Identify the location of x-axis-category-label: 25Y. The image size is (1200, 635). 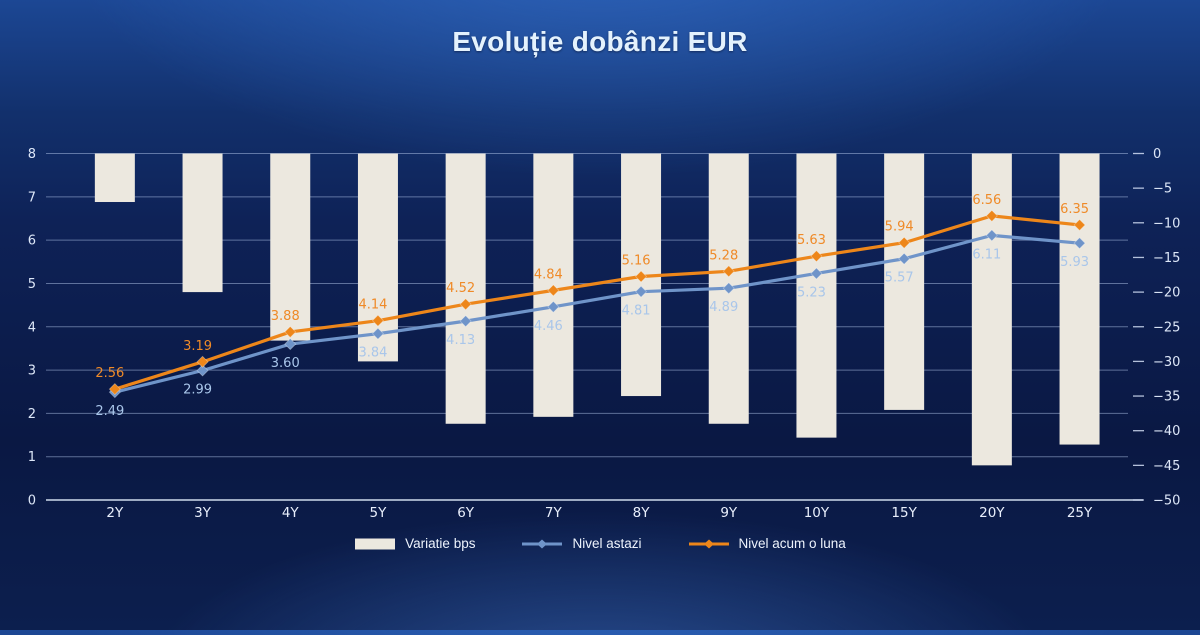
(1080, 513).